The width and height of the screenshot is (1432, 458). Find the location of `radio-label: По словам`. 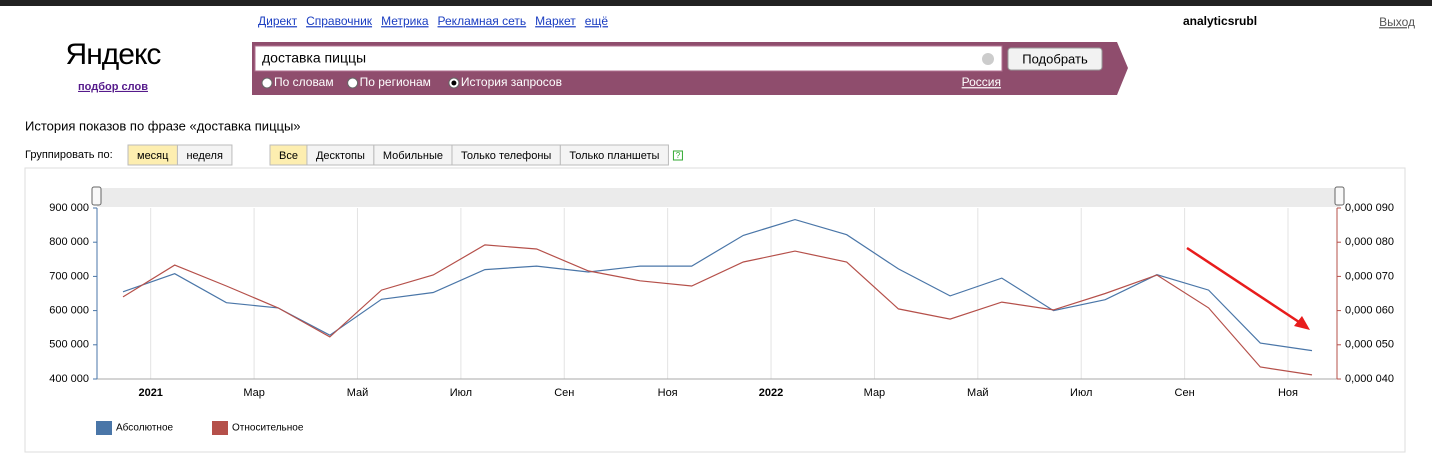

radio-label: По словам is located at coordinates (304, 82).